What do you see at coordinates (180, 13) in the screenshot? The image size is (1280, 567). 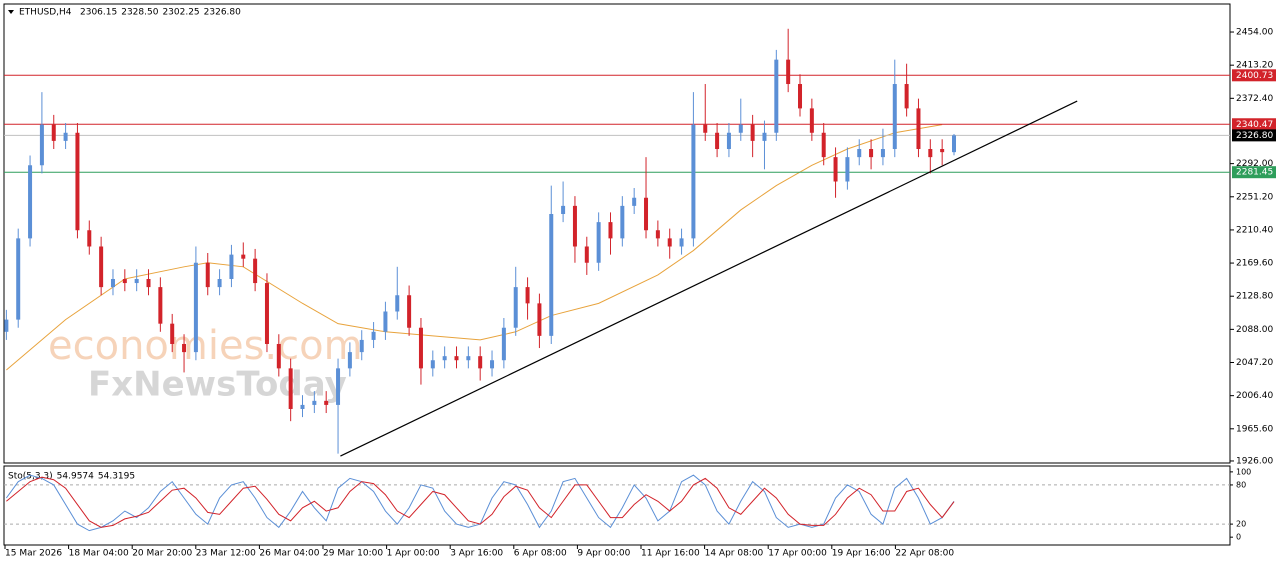 I see `header-value: 2302.25` at bounding box center [180, 13].